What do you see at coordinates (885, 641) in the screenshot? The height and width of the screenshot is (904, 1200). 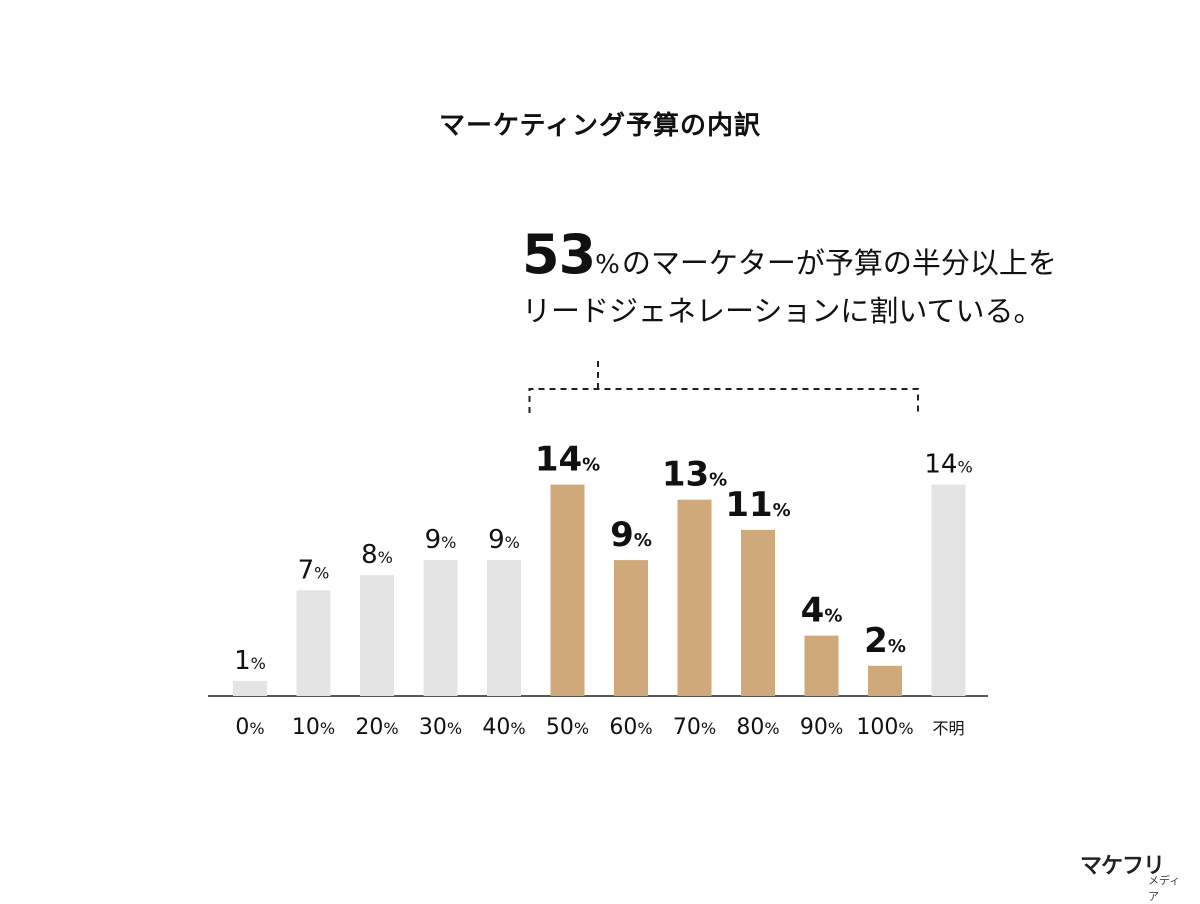 I see `value-label-100%: 2%` at bounding box center [885, 641].